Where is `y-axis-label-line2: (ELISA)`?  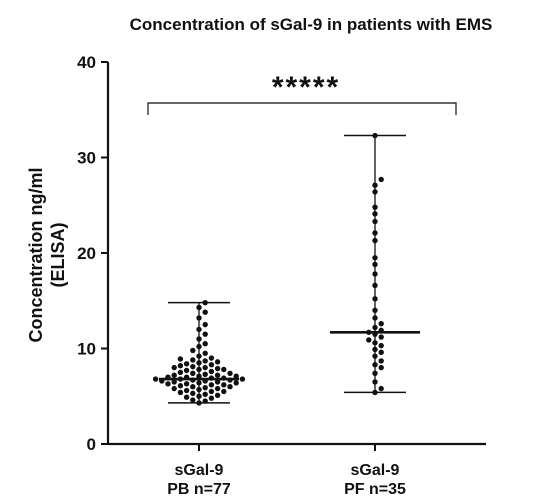
y-axis-label-line2: (ELISA) is located at coordinates (58, 254).